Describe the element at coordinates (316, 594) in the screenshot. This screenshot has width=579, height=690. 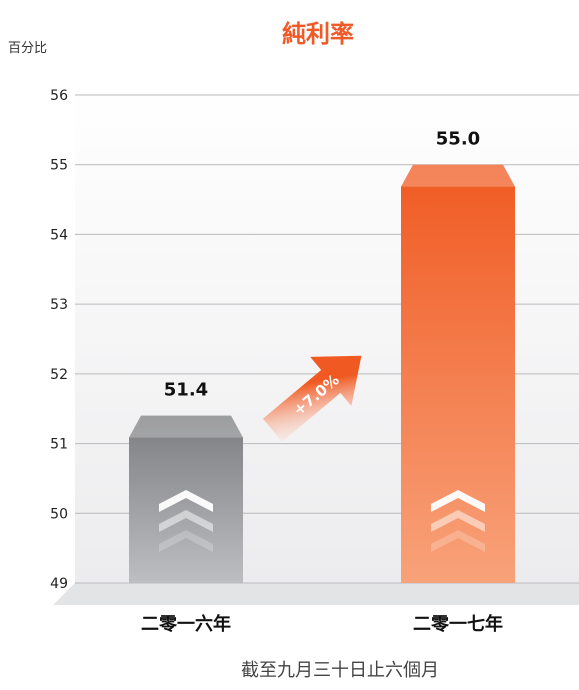
I see `plot-floor` at that location.